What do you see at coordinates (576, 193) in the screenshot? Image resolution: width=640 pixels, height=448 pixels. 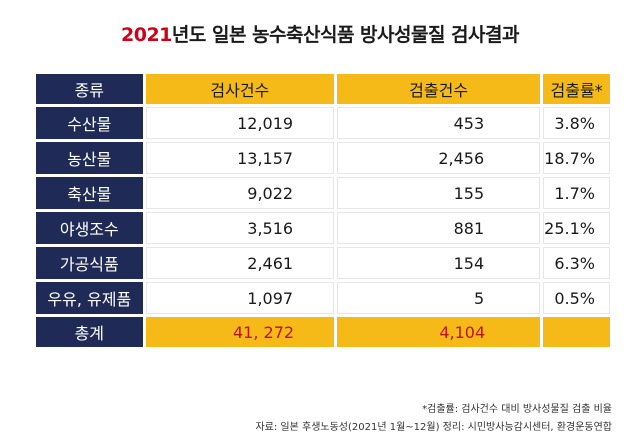 I see `row-rate: 1.7%` at bounding box center [576, 193].